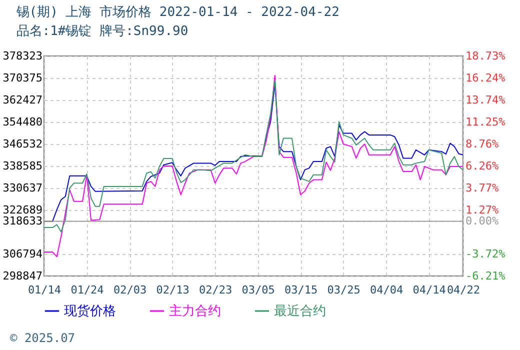  I want to click on legend-label: 最近合约, so click(300, 311).